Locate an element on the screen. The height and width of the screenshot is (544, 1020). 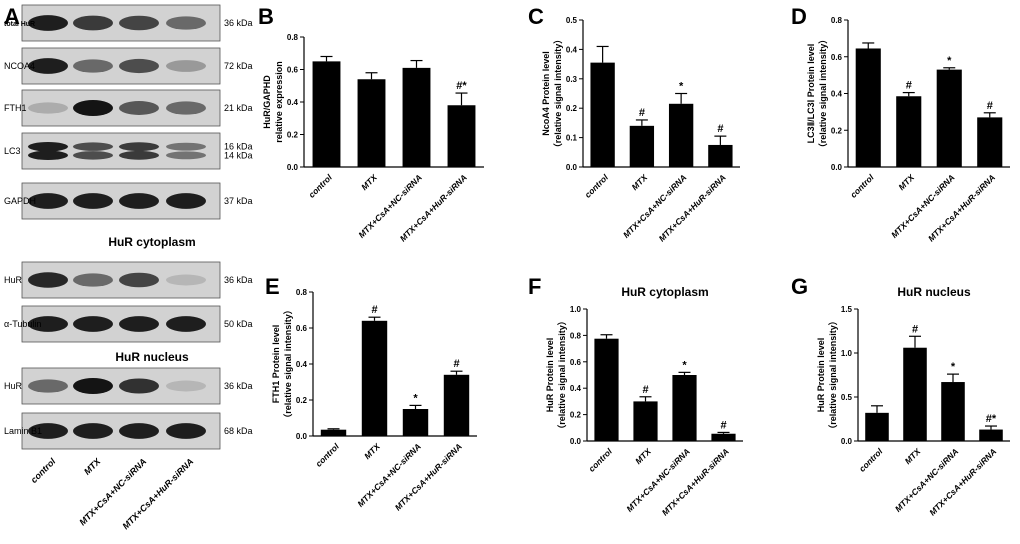
panel-label: G is located at coordinates (799, 286).